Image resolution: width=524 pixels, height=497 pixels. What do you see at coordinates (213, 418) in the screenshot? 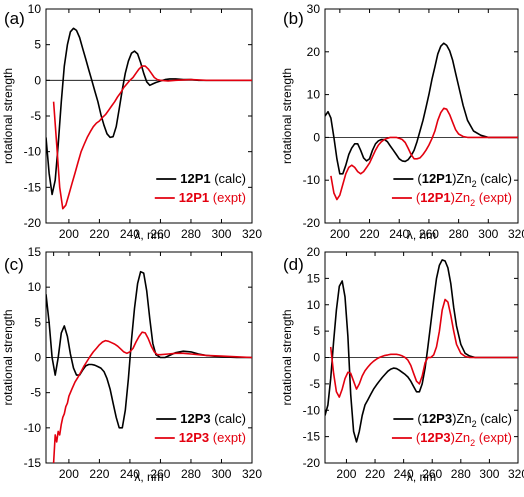
I see `legend-entry-calc: 12P3 (calc)` at bounding box center [213, 418].